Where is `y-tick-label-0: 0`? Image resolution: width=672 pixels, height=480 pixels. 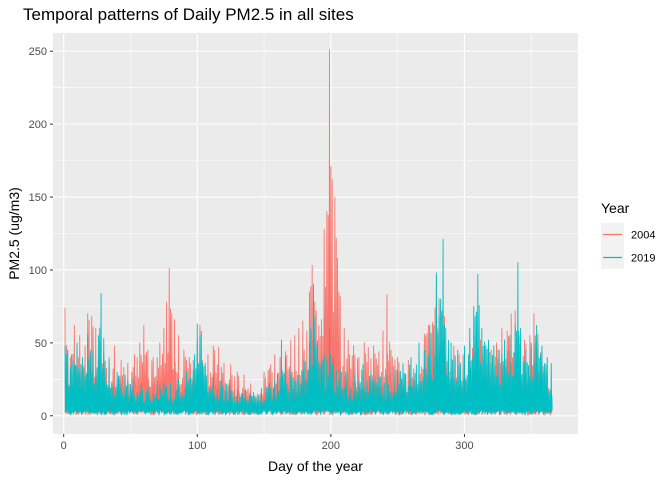
y-tick-label-0: 0 is located at coordinates (44, 417).